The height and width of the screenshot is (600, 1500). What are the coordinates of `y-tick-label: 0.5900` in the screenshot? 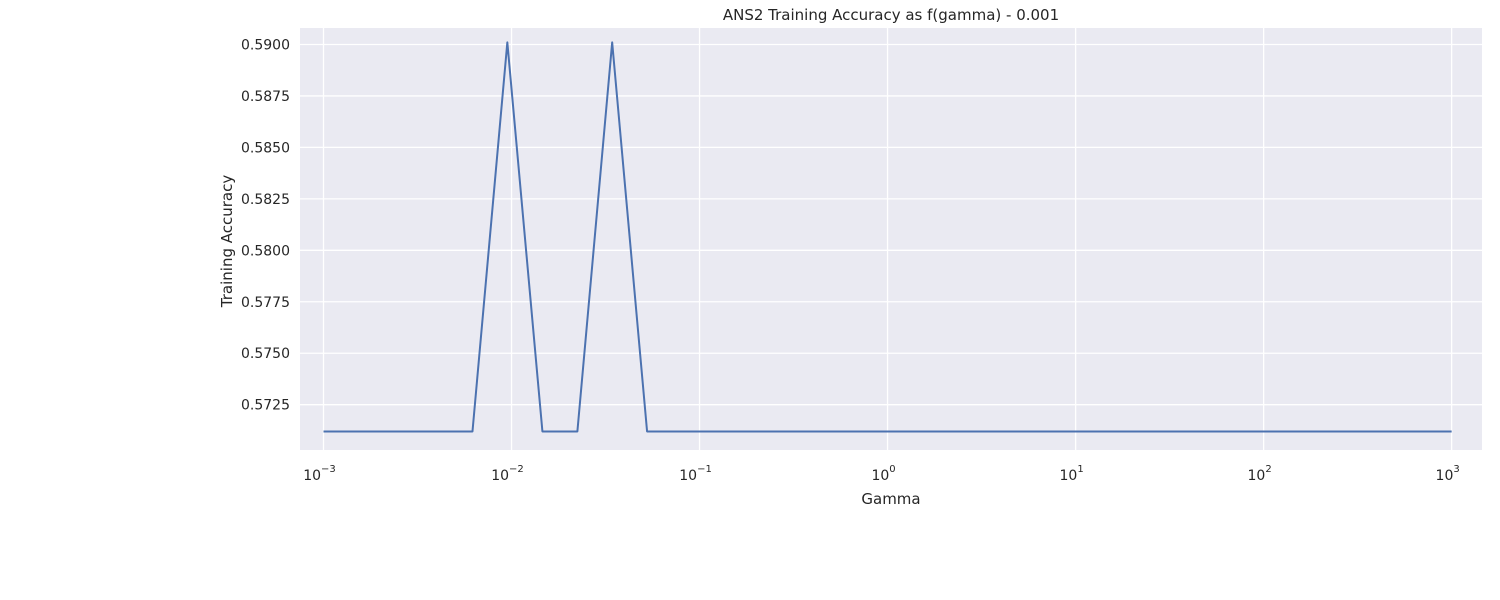 It's located at (265, 45).